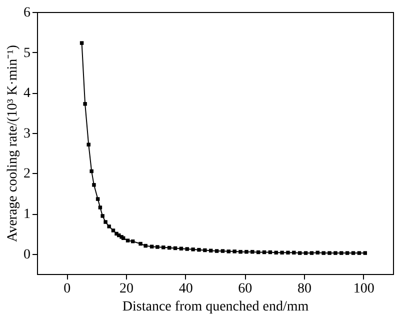 The width and height of the screenshot is (400, 324). What do you see at coordinates (185, 289) in the screenshot?
I see `x-tick-label: 40` at bounding box center [185, 289].